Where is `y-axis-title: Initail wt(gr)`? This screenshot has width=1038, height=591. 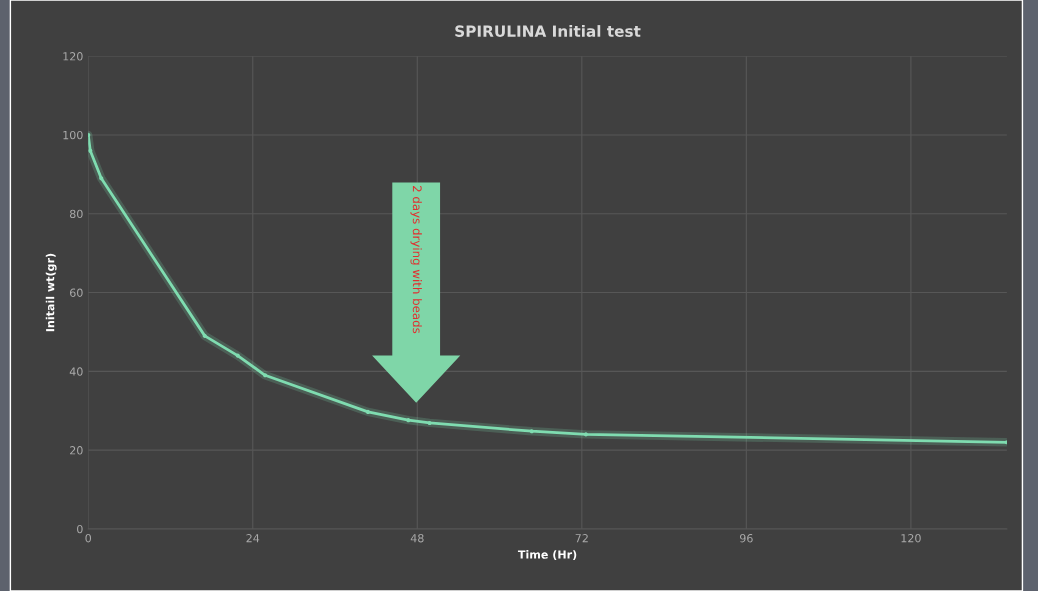 y-axis-title: Initail wt(gr) is located at coordinates (51, 292).